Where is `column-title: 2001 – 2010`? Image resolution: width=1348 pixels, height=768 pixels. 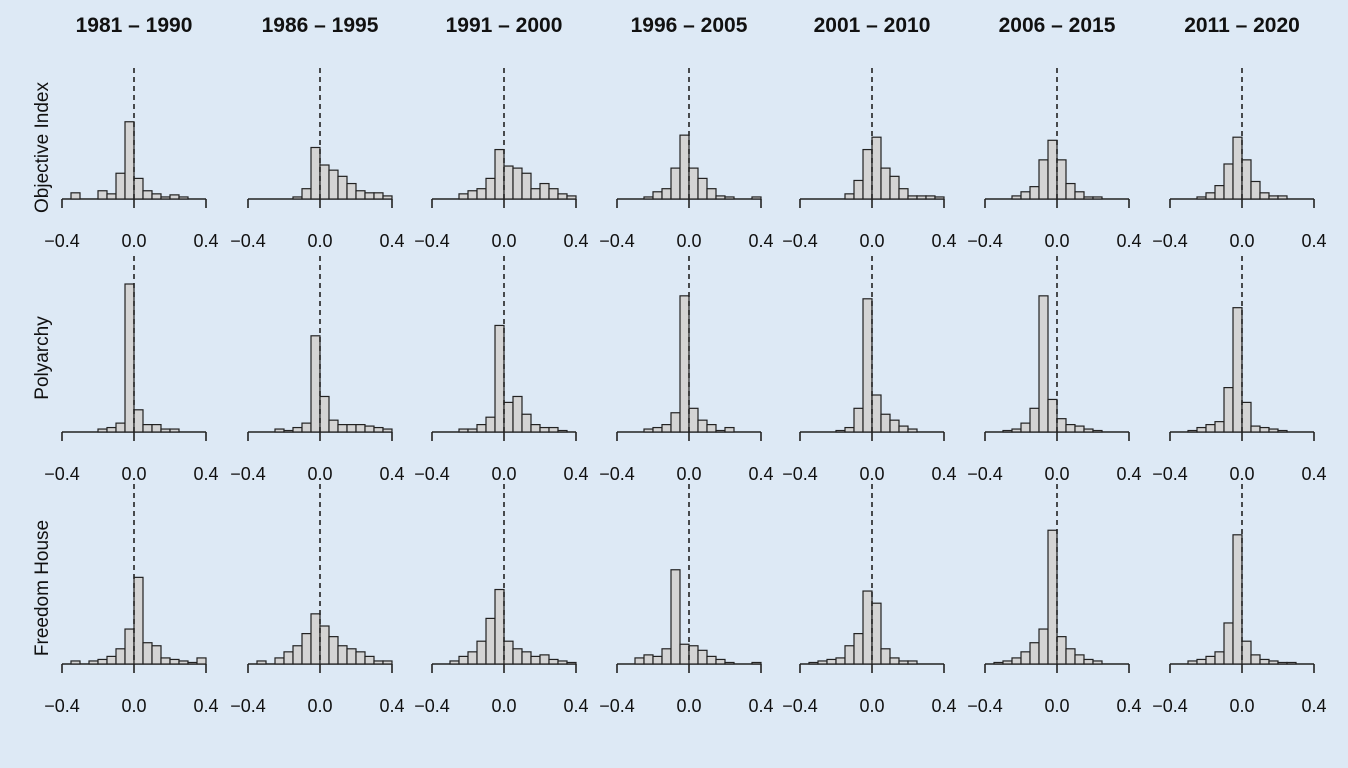 column-title: 2001 – 2010 is located at coordinates (872, 25).